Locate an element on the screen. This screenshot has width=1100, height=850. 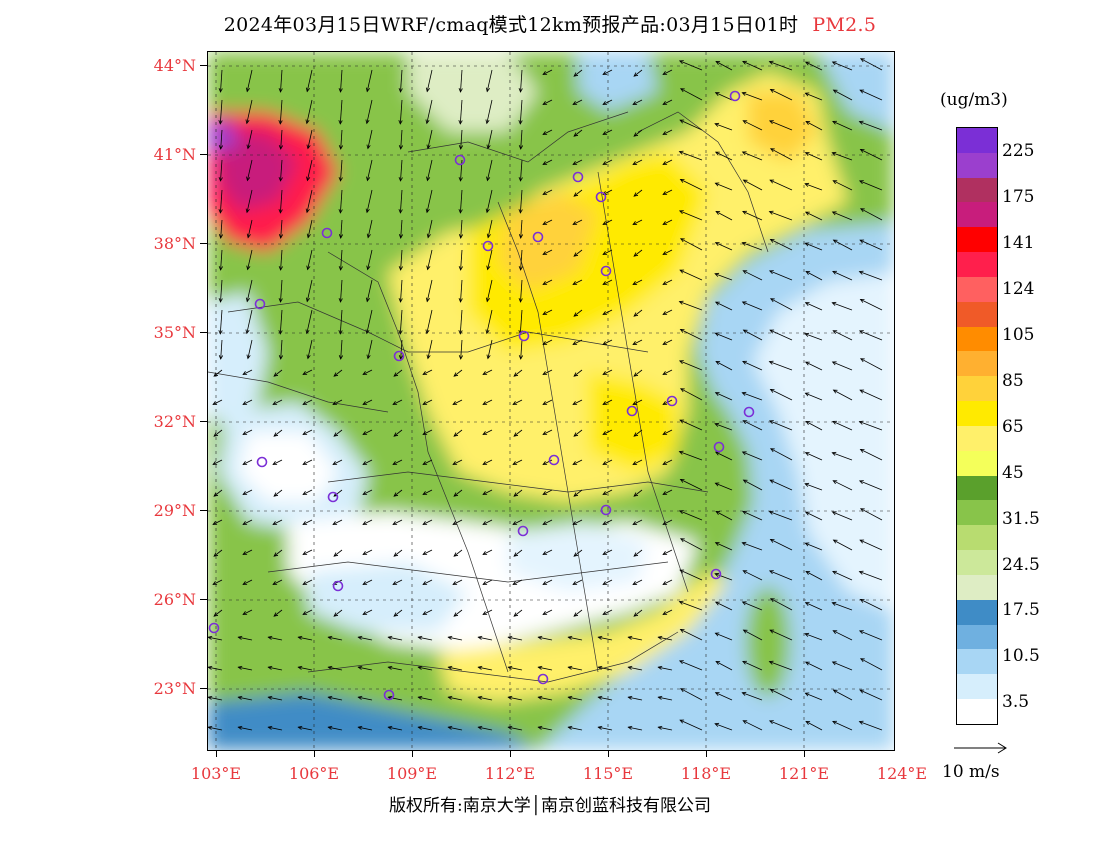
lat-label: 38°N is located at coordinates (174, 243).